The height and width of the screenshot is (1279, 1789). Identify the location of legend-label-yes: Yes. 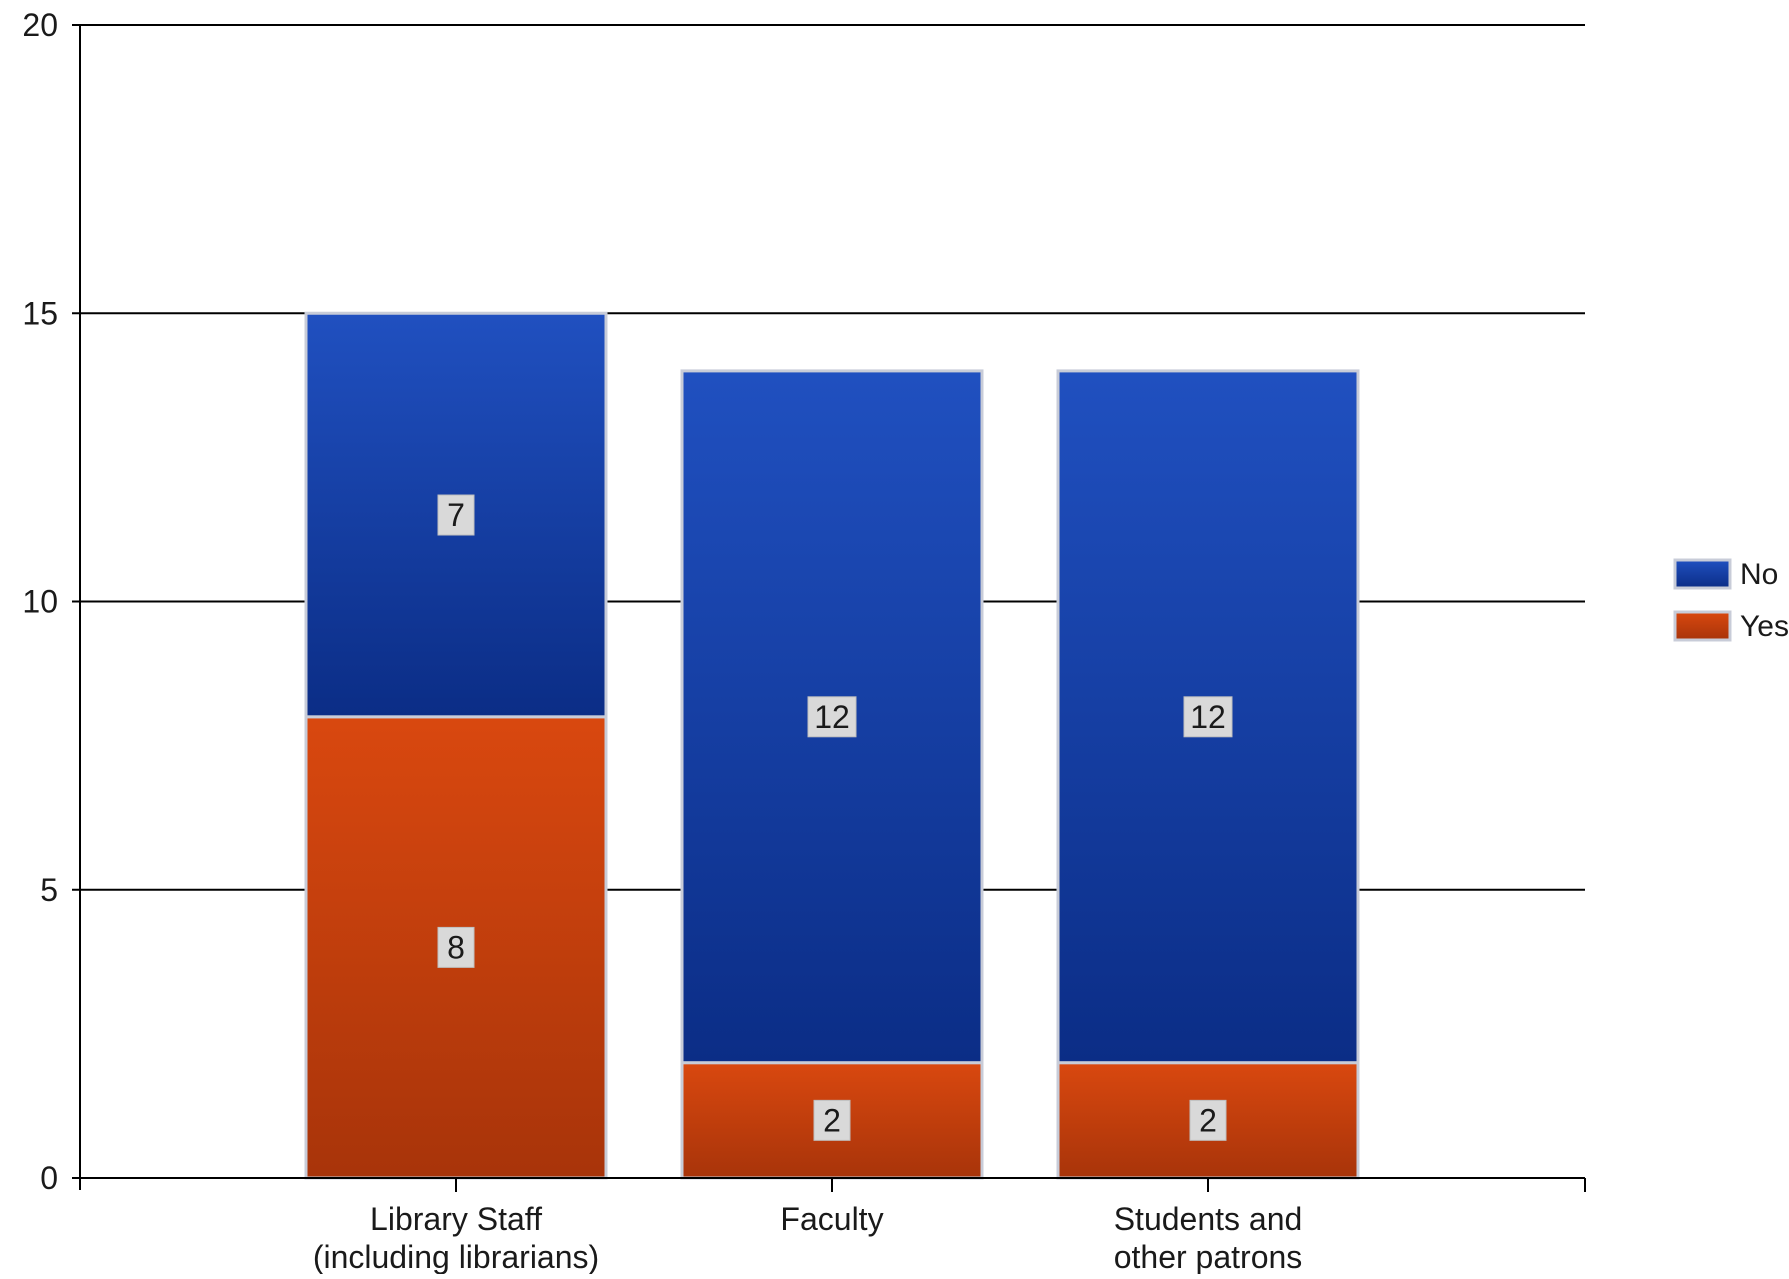
(1764, 626).